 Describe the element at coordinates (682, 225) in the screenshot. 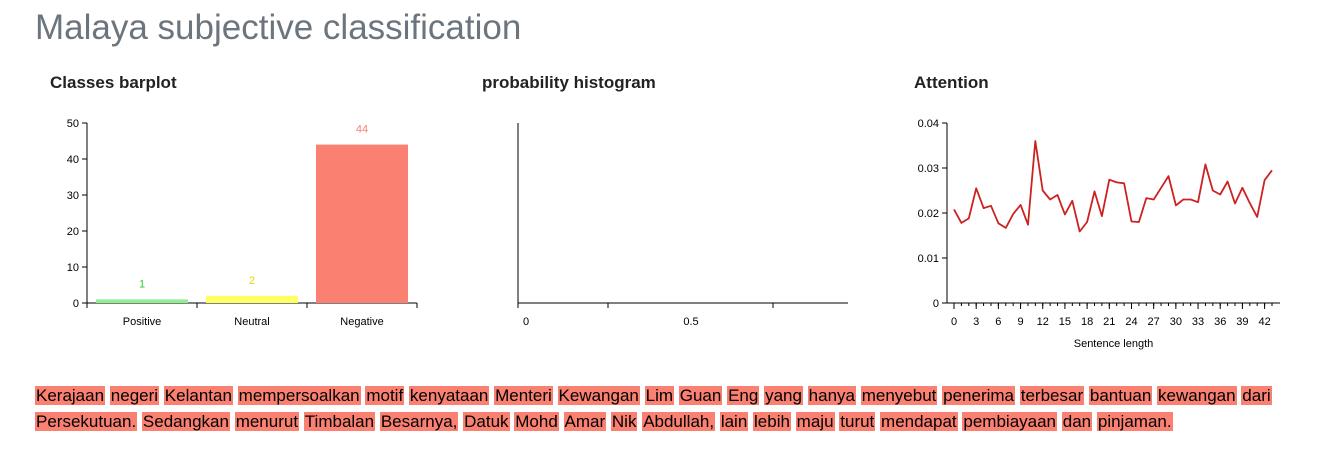

I see `probability-histogram-chart: 0 0.5` at that location.